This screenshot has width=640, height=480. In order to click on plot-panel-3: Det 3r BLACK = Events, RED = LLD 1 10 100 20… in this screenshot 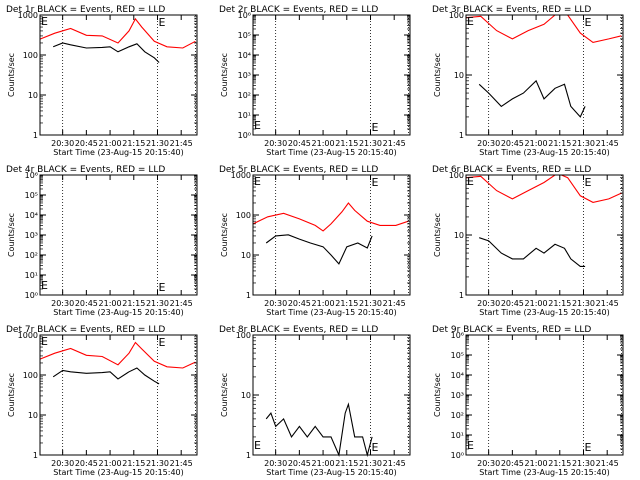, I will do `click(528, 81)`.